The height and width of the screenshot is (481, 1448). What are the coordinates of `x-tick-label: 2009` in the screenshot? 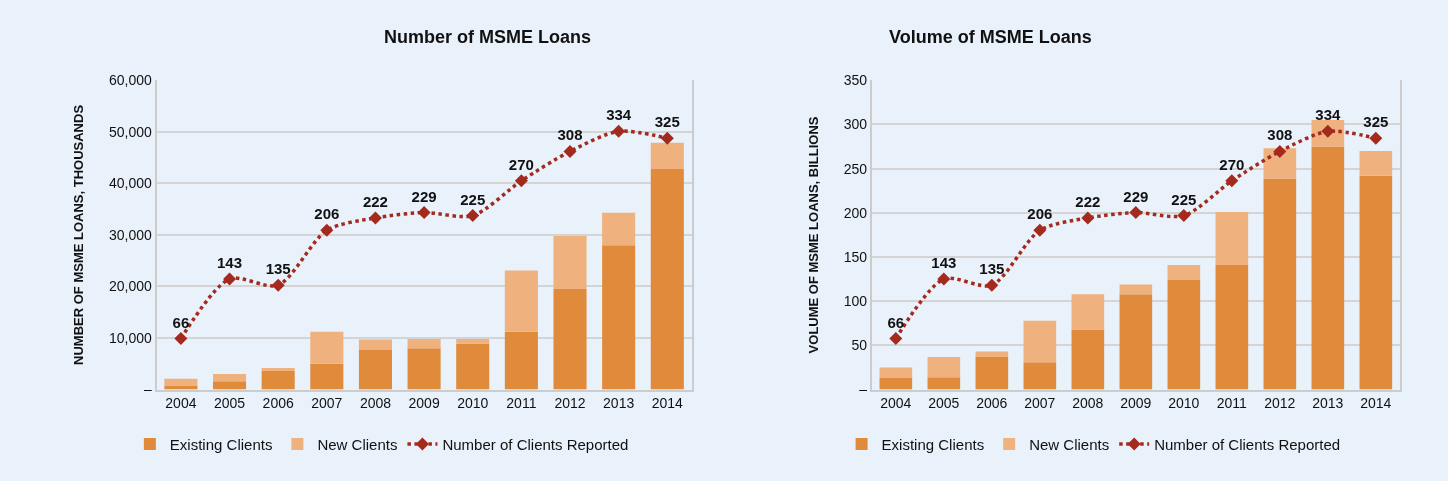 It's located at (1136, 403).